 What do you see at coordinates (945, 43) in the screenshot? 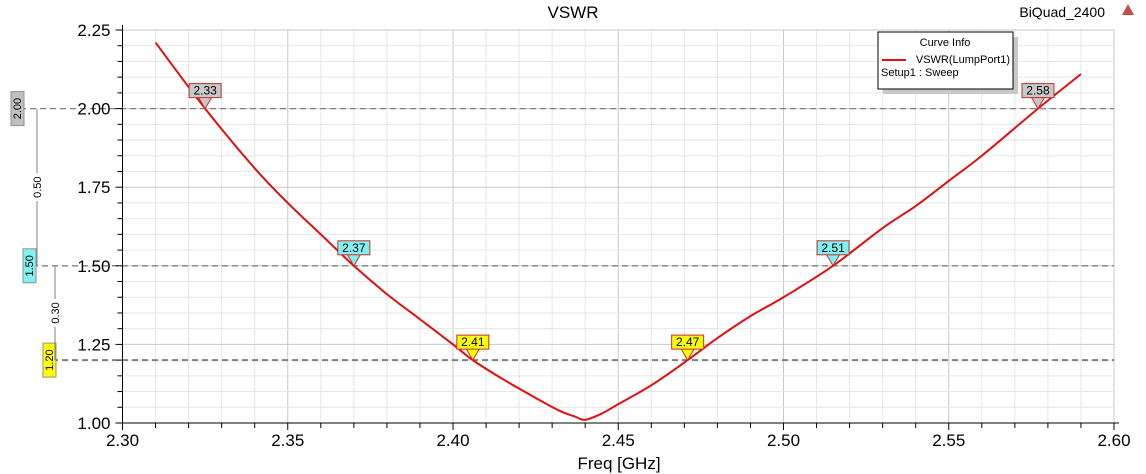
I see `legend-title: Curve Info` at bounding box center [945, 43].